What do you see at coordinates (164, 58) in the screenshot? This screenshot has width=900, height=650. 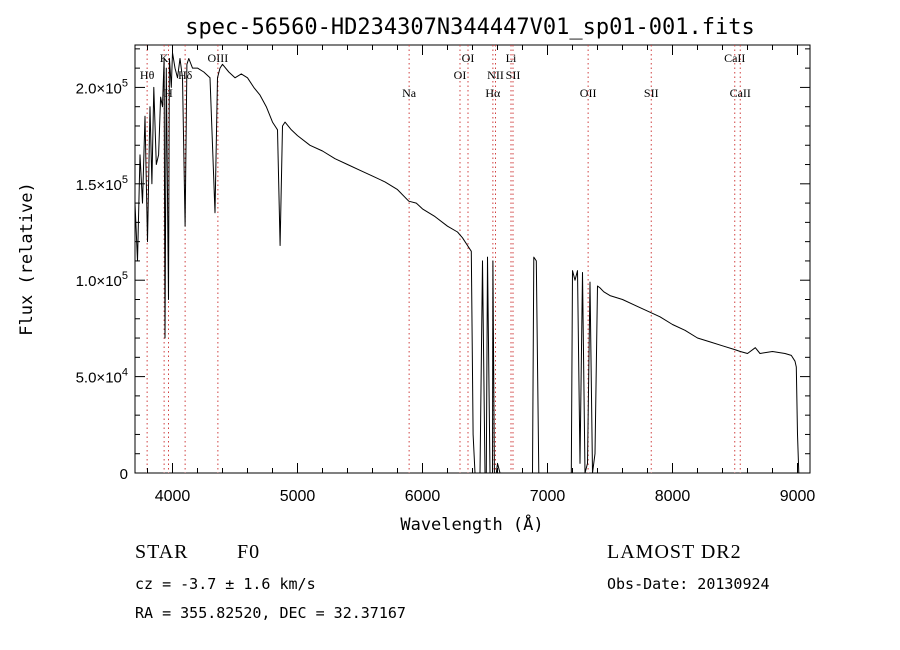 I see `line-label: K` at bounding box center [164, 58].